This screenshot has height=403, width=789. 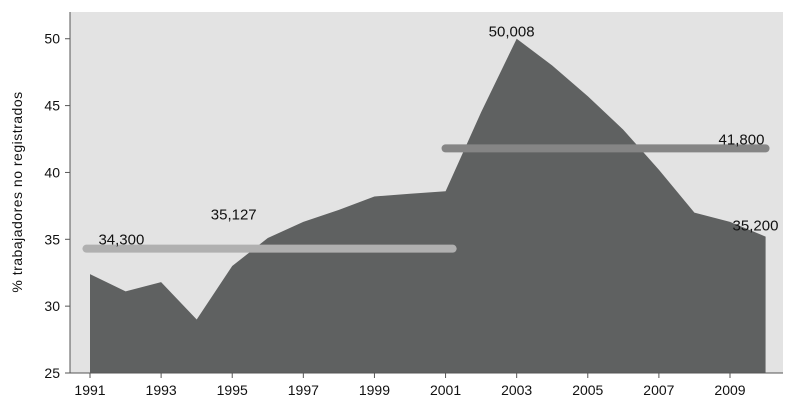 I want to click on reference-line-label: 34,300, so click(x=121, y=240).